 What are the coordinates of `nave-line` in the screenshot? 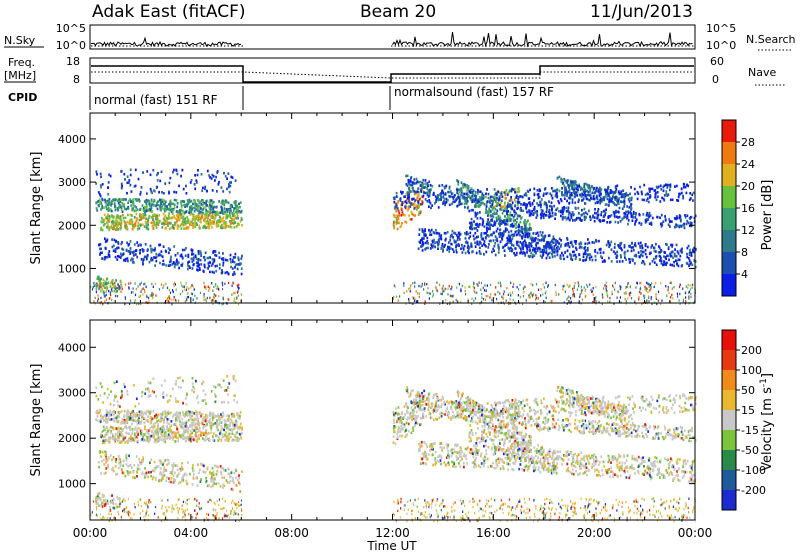 It's located at (392, 75).